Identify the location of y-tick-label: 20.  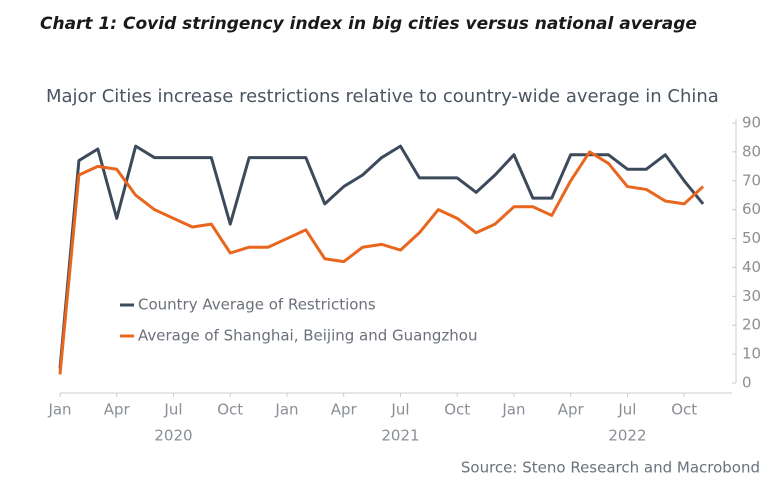
(751, 325).